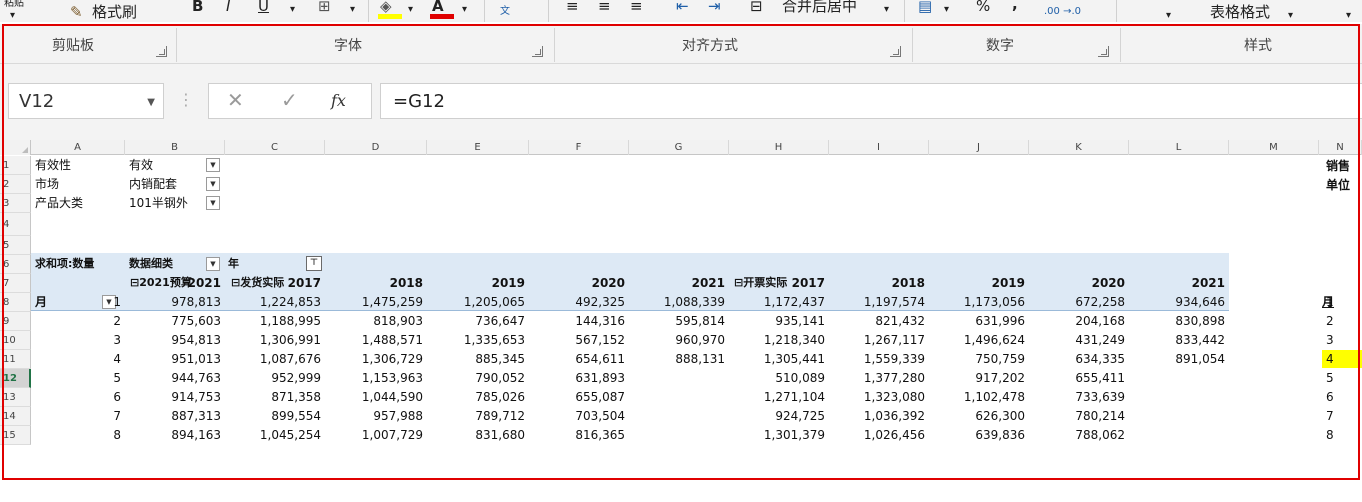  What do you see at coordinates (338, 100) in the screenshot?
I see `insert-function-icon: fx` at bounding box center [338, 100].